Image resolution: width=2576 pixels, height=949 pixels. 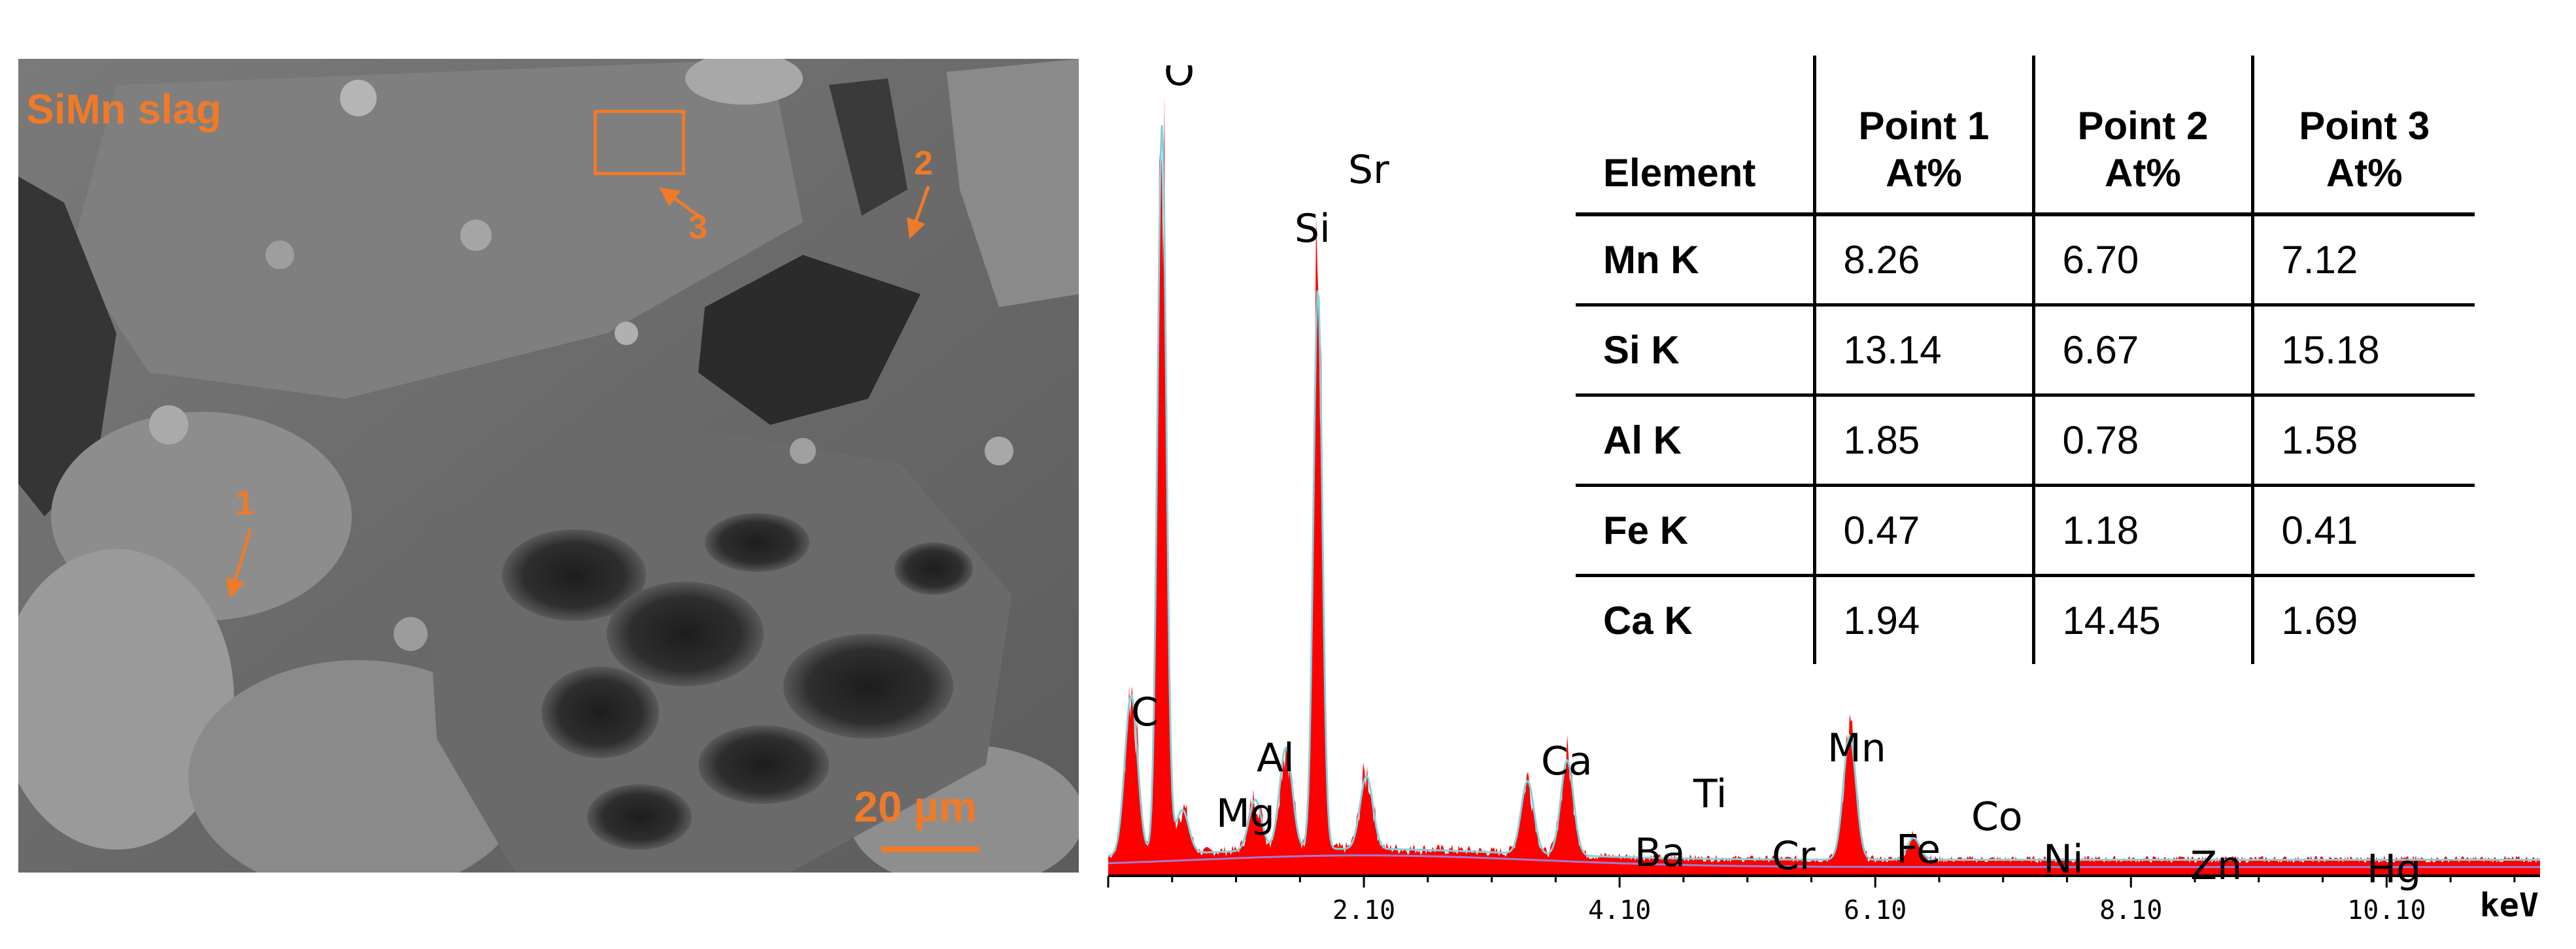 I want to click on x-axis: 2.10 4.10 6.10 8.10 10.10 keV, so click(x=1823, y=899).